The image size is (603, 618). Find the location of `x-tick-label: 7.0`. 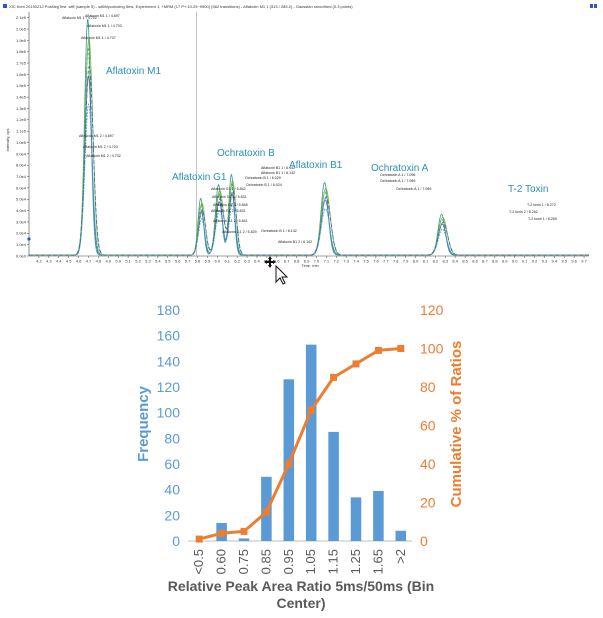

x-tick-label: 7.0 is located at coordinates (317, 261).